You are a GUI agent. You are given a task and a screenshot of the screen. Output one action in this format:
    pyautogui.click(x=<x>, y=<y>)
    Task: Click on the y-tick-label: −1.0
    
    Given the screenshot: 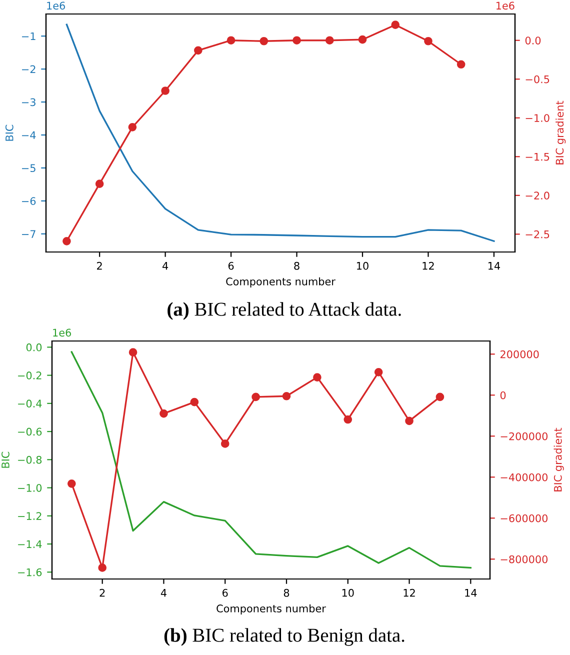 What is the action you would take?
    pyautogui.click(x=30, y=488)
    